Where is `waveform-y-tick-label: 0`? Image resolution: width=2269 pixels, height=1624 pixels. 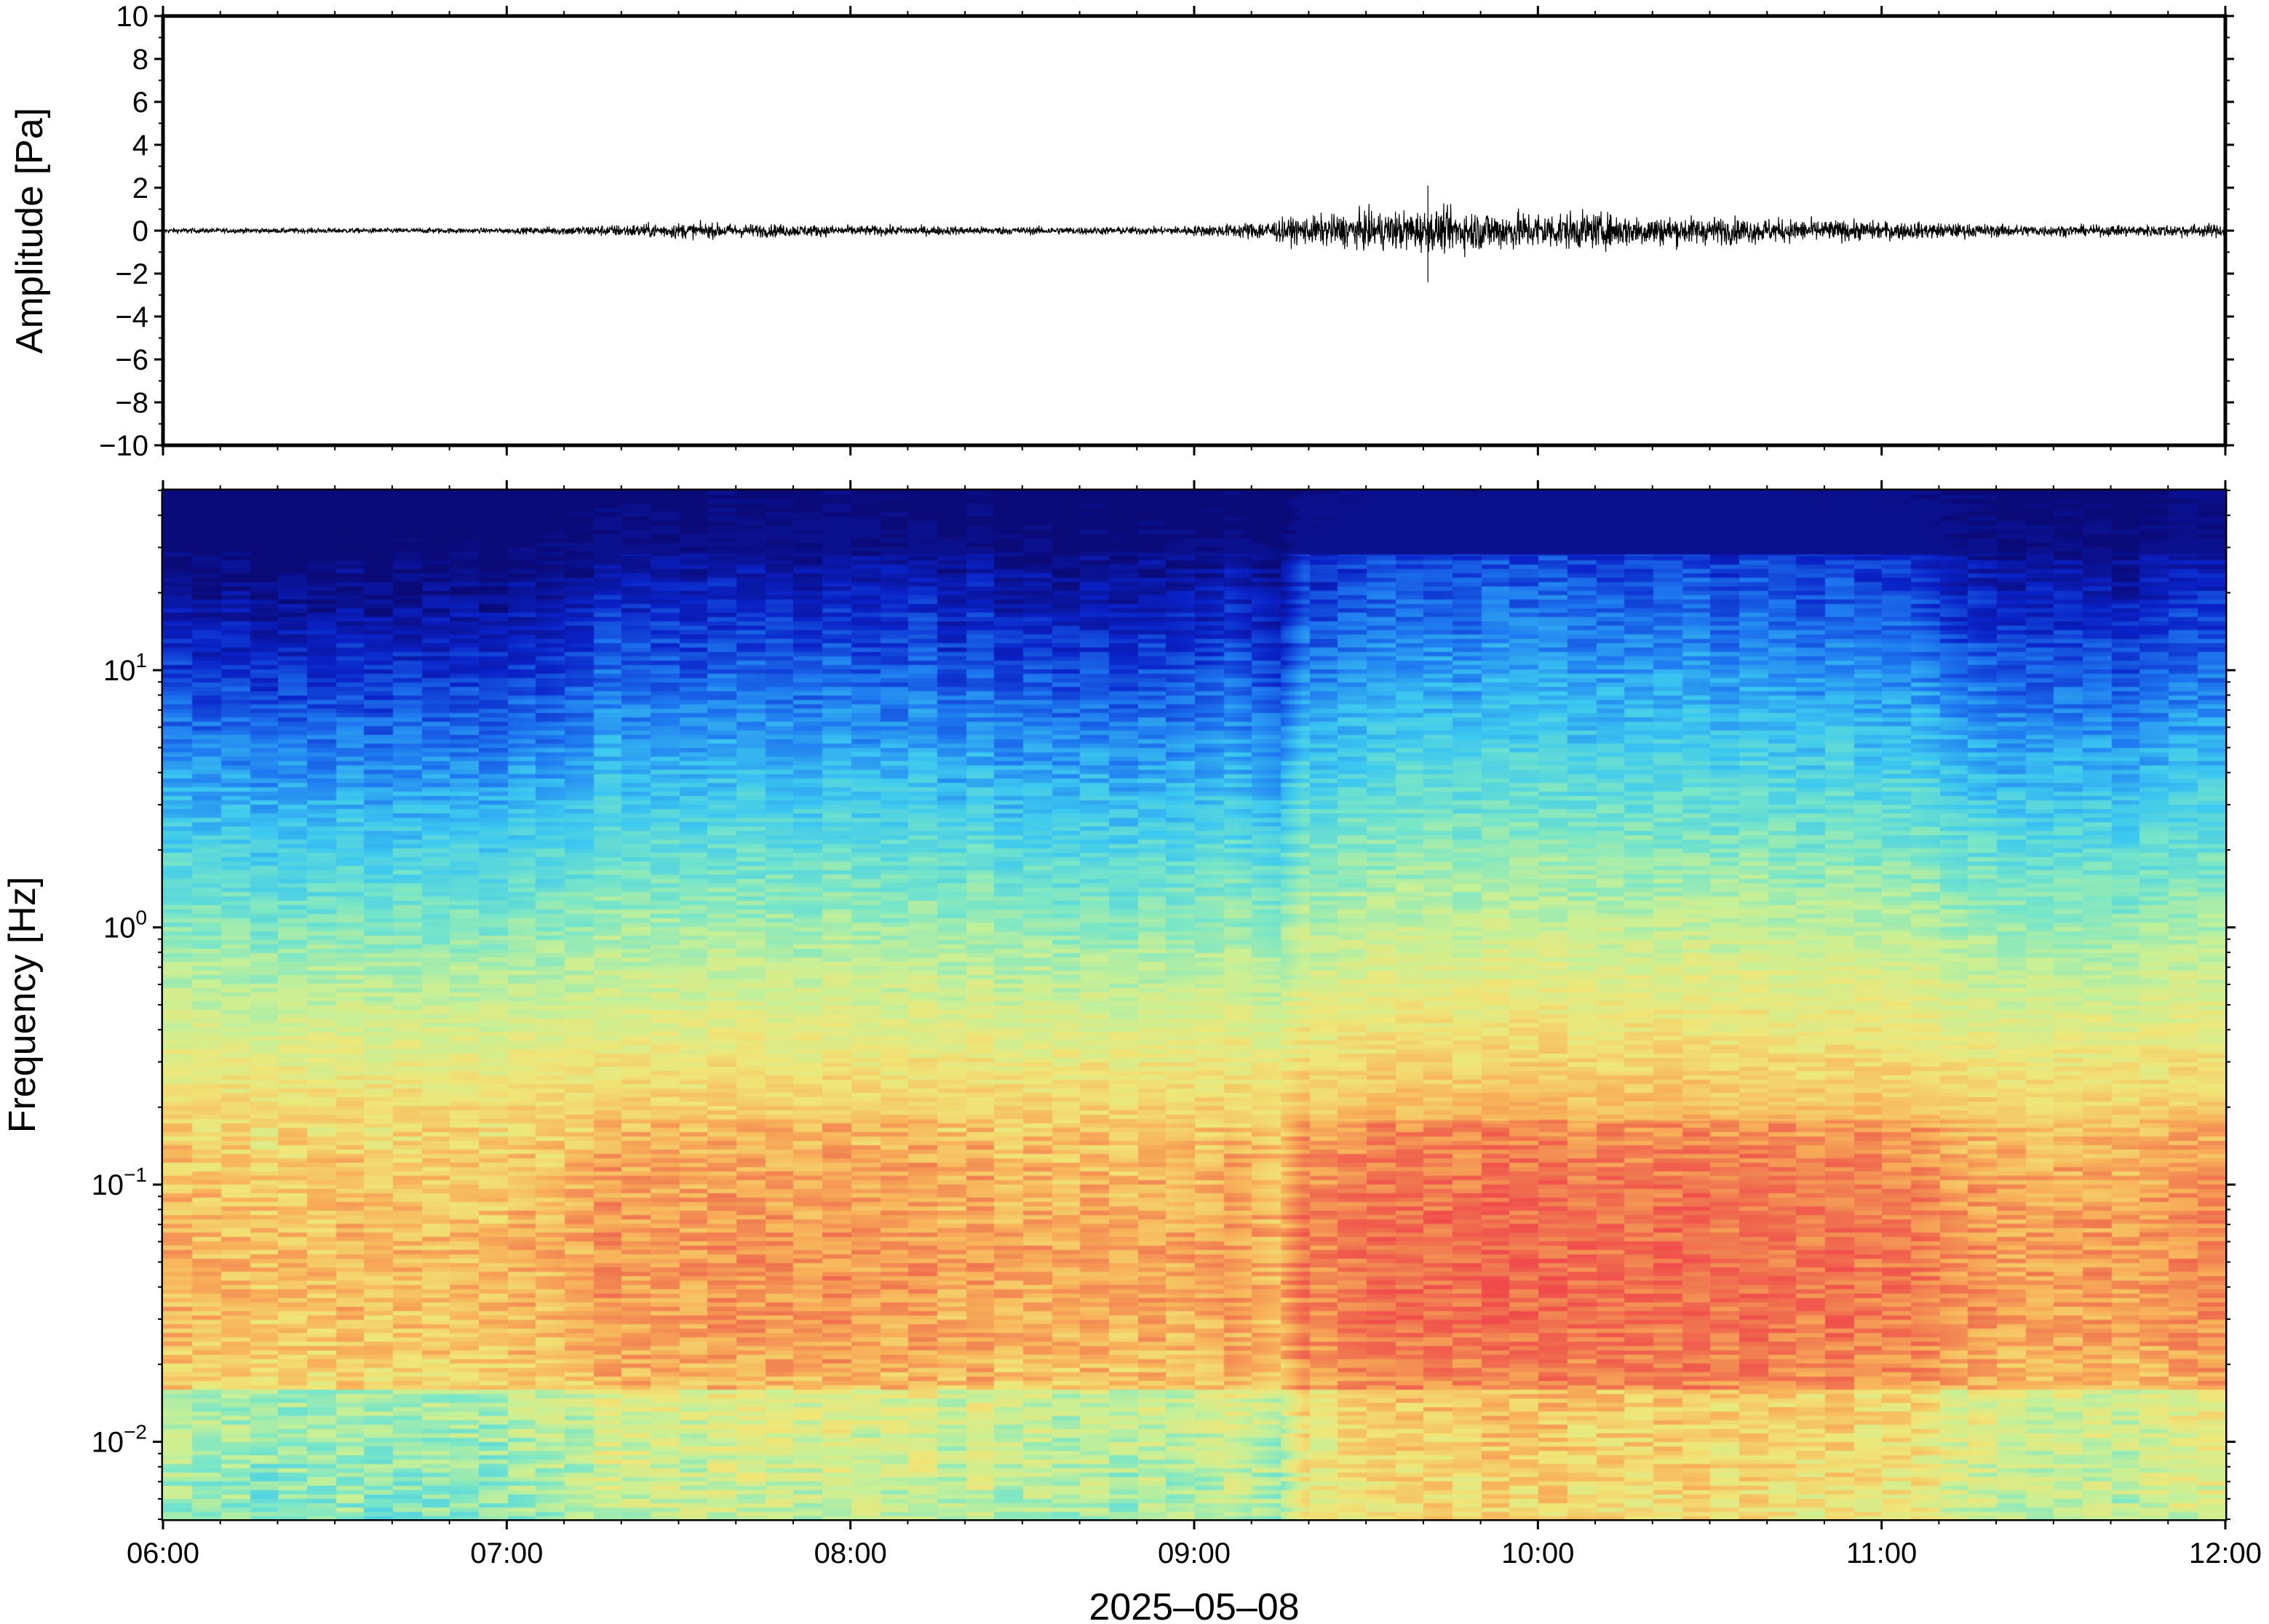 waveform-y-tick-label: 0 is located at coordinates (140, 231).